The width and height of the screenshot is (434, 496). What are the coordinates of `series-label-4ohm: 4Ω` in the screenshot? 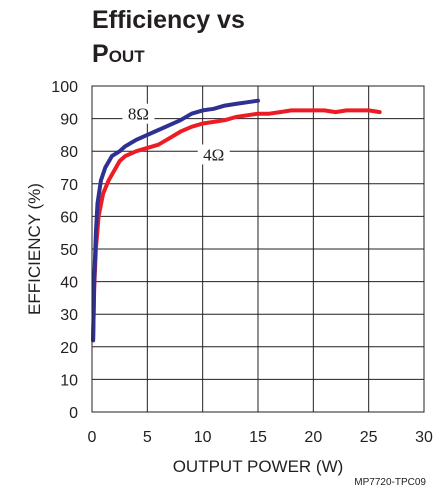 It's located at (213, 154).